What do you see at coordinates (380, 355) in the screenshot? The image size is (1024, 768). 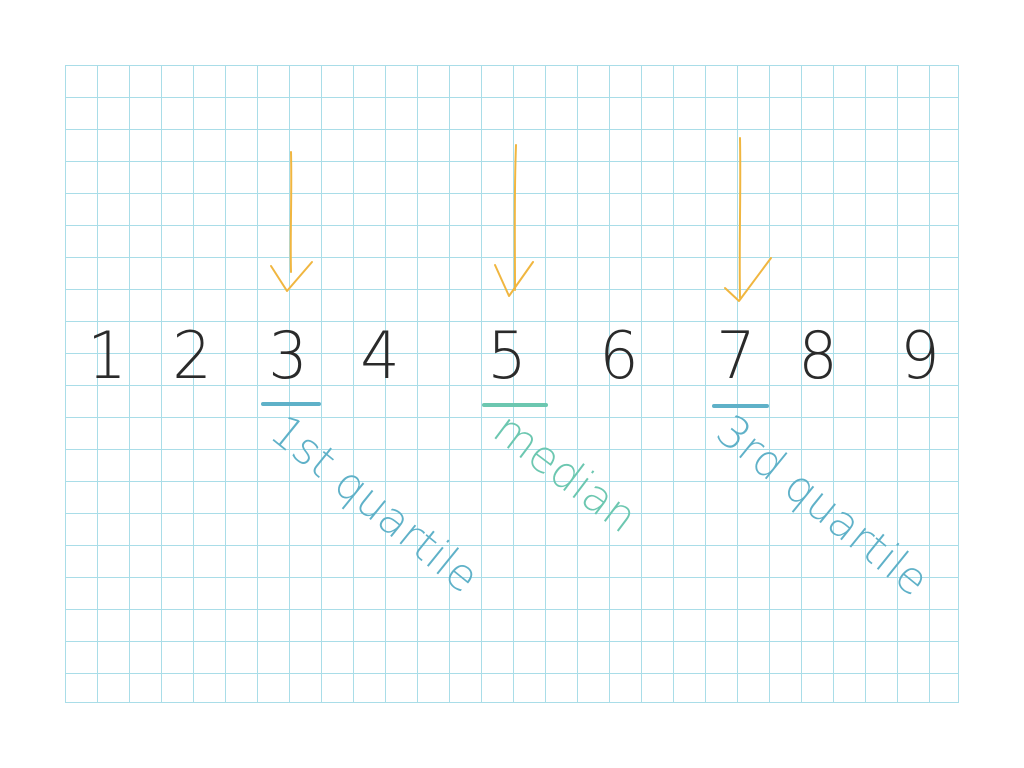 I see `number-4: 4` at bounding box center [380, 355].